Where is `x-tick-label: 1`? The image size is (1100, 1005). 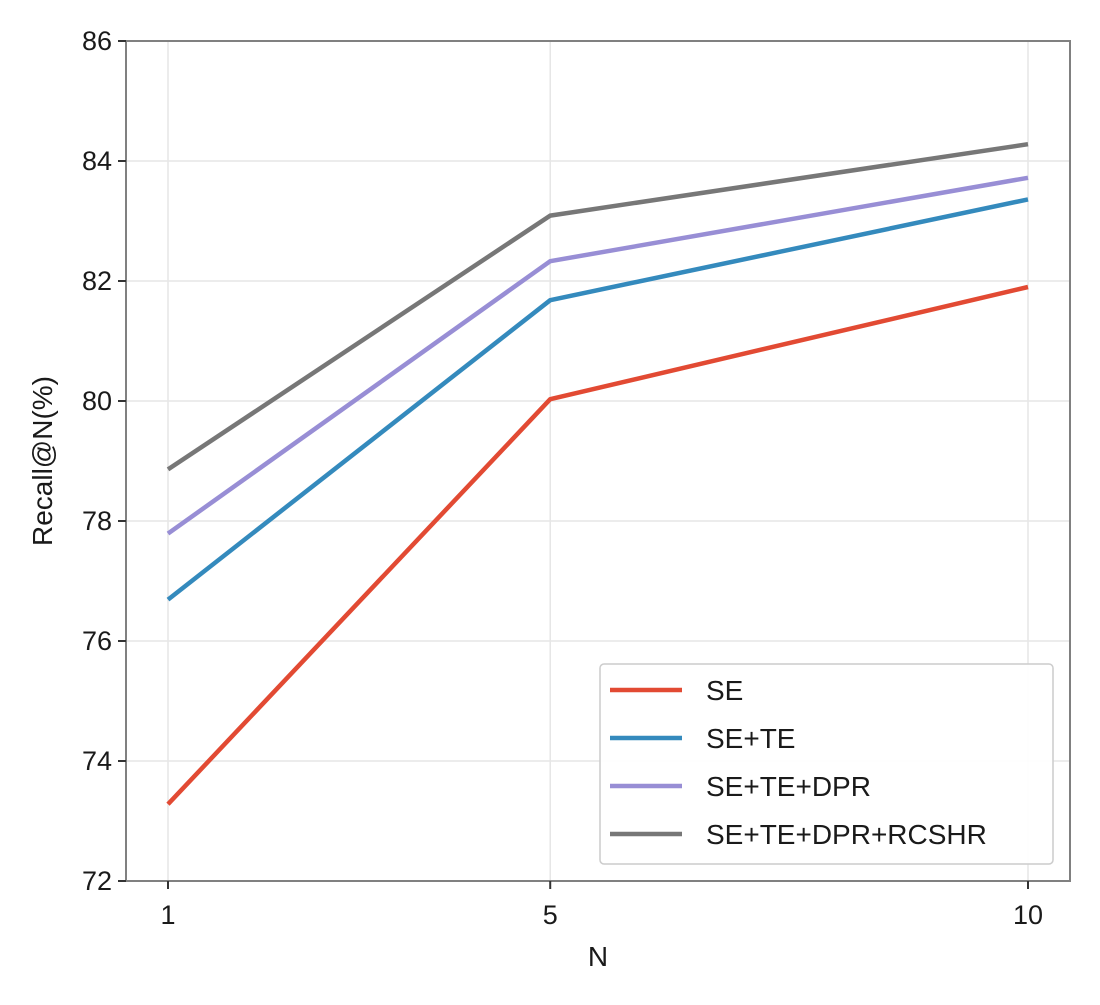 x-tick-label: 1 is located at coordinates (167, 915).